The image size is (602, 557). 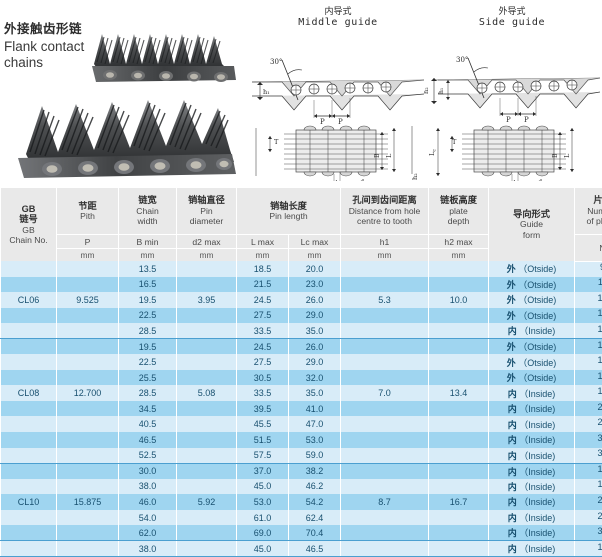 What do you see at coordinates (459, 255) in the screenshot?
I see `header-unit-h2: mm` at bounding box center [459, 255].